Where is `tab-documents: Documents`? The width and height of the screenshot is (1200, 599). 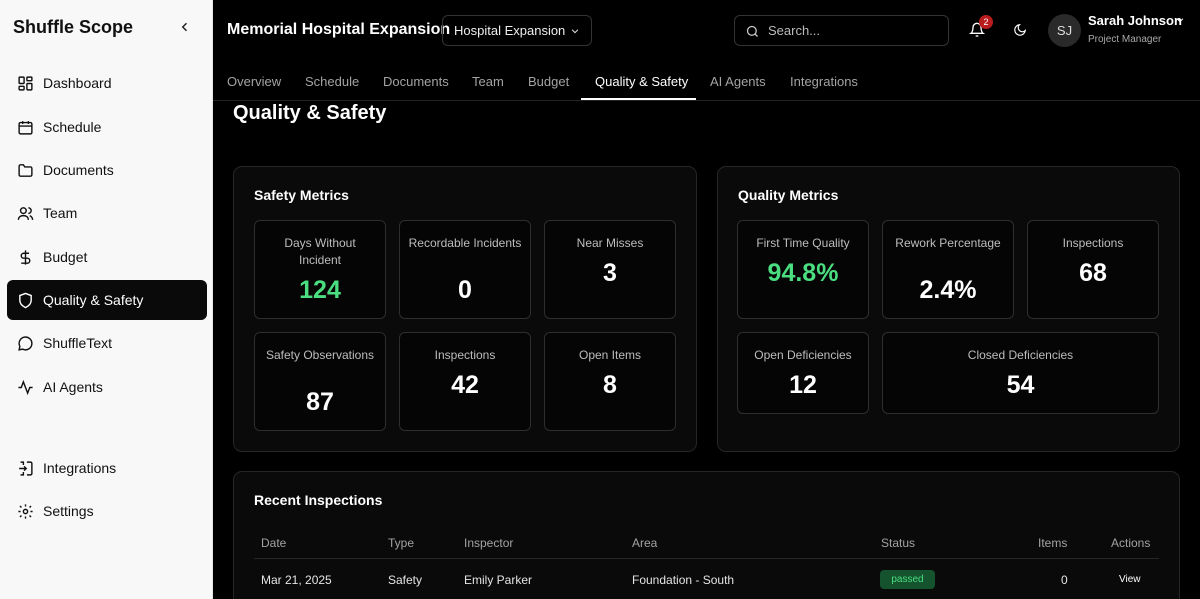 tab-documents: Documents is located at coordinates (416, 81).